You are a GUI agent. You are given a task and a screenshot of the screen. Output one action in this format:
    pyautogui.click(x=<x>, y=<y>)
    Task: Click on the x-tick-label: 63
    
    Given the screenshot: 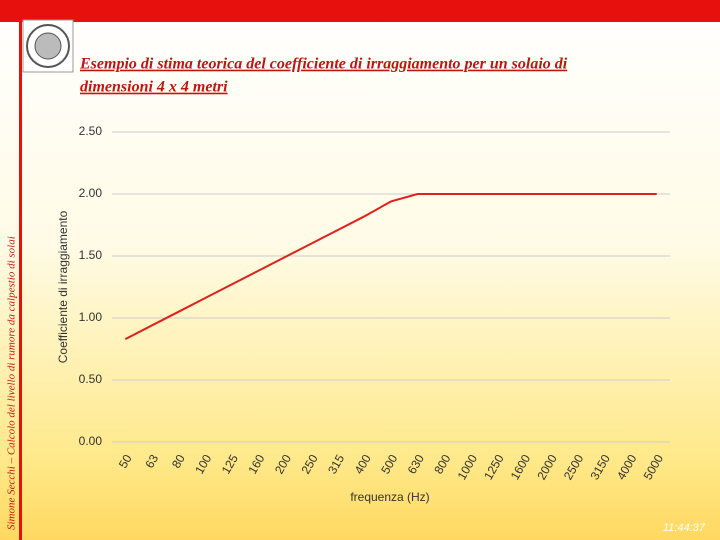 What is the action you would take?
    pyautogui.click(x=151, y=461)
    